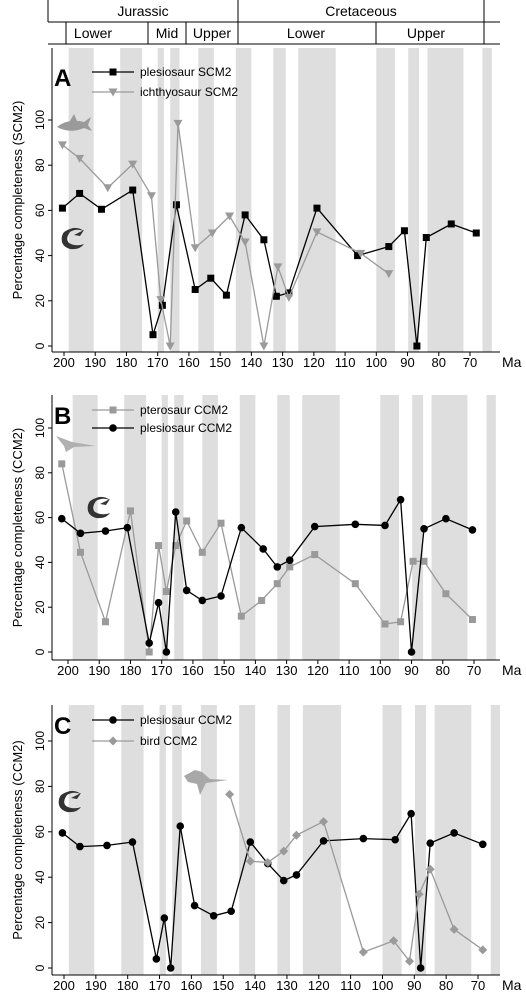 This screenshot has height=996, width=526. I want to click on epoch-jurassic-upper: Upper, so click(212, 33).